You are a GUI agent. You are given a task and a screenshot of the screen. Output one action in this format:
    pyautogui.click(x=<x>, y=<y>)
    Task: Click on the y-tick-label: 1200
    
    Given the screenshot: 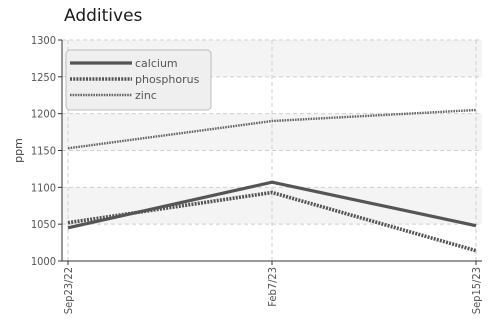 What is the action you would take?
    pyautogui.click(x=43, y=114)
    